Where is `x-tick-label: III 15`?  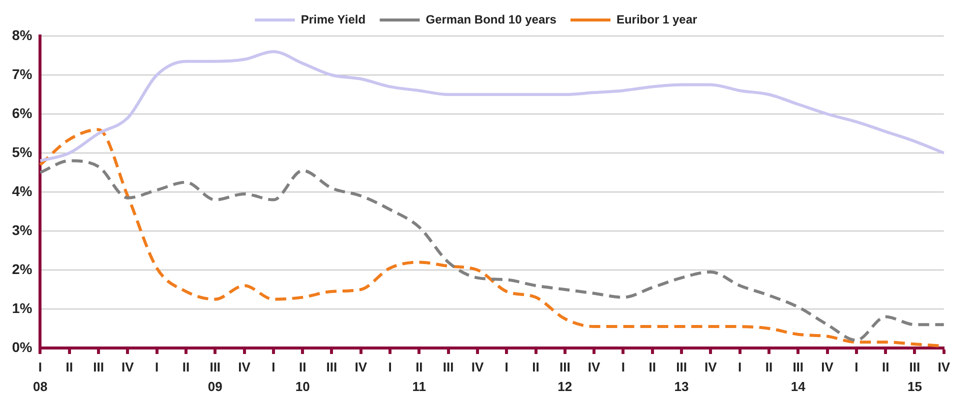 x-tick-label: III 15 is located at coordinates (914, 376).